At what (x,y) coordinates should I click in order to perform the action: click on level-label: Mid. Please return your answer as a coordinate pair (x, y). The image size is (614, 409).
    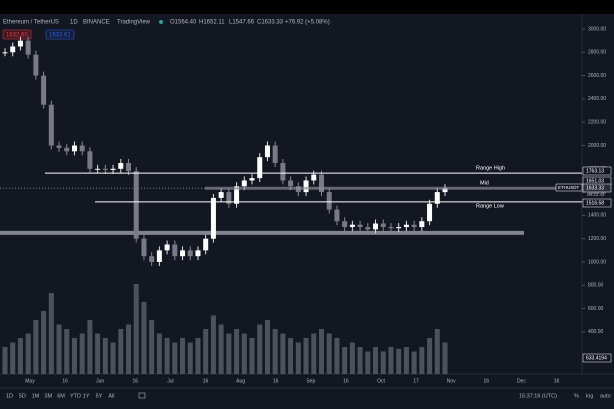
    Looking at the image, I should click on (484, 184).